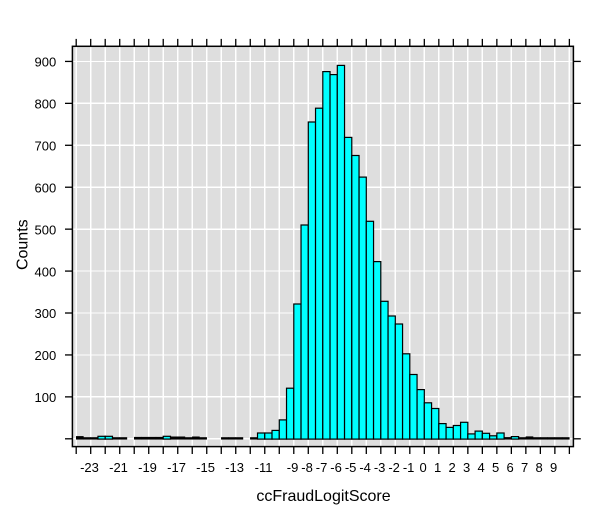  What do you see at coordinates (539, 467) in the screenshot?
I see `svg-text: 8` at bounding box center [539, 467].